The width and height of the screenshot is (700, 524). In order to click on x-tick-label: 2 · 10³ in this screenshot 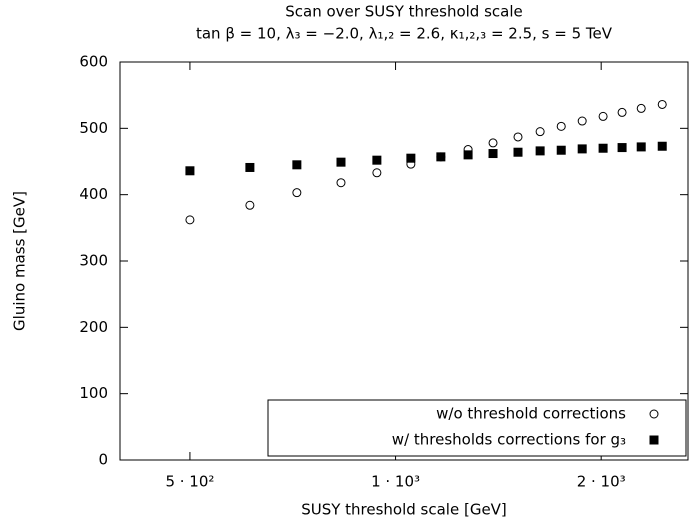, I will do `click(601, 482)`.